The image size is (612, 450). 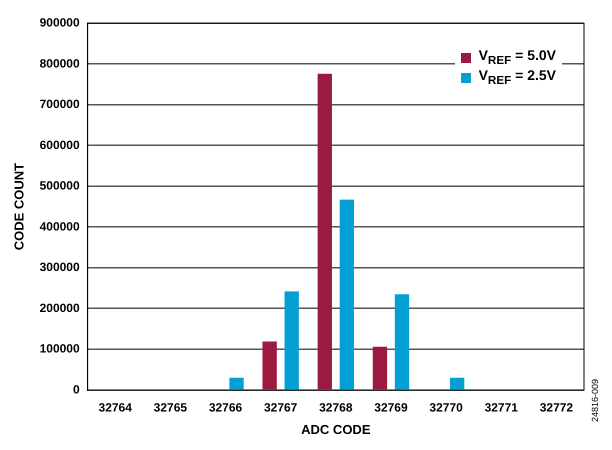 I want to click on y-tick-label: 0, so click(x=76, y=389).